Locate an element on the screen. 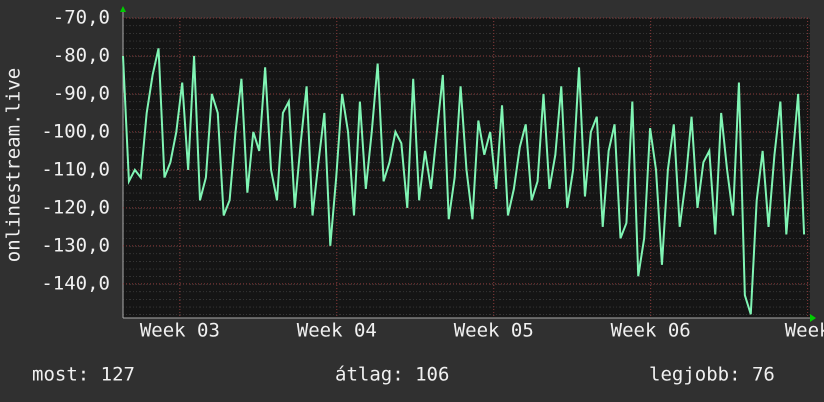  stat: átlag: 106 is located at coordinates (392, 375).